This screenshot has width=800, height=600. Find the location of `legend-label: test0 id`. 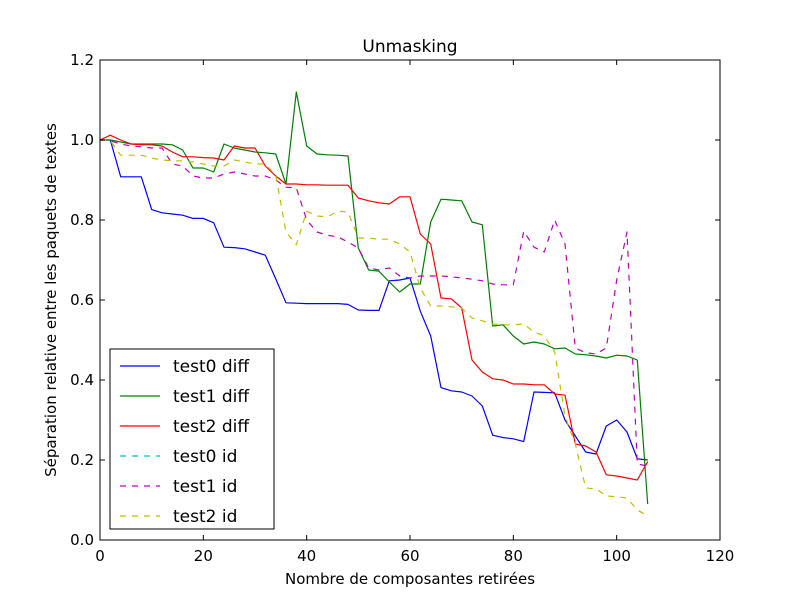

legend-label: test0 id is located at coordinates (205, 457).